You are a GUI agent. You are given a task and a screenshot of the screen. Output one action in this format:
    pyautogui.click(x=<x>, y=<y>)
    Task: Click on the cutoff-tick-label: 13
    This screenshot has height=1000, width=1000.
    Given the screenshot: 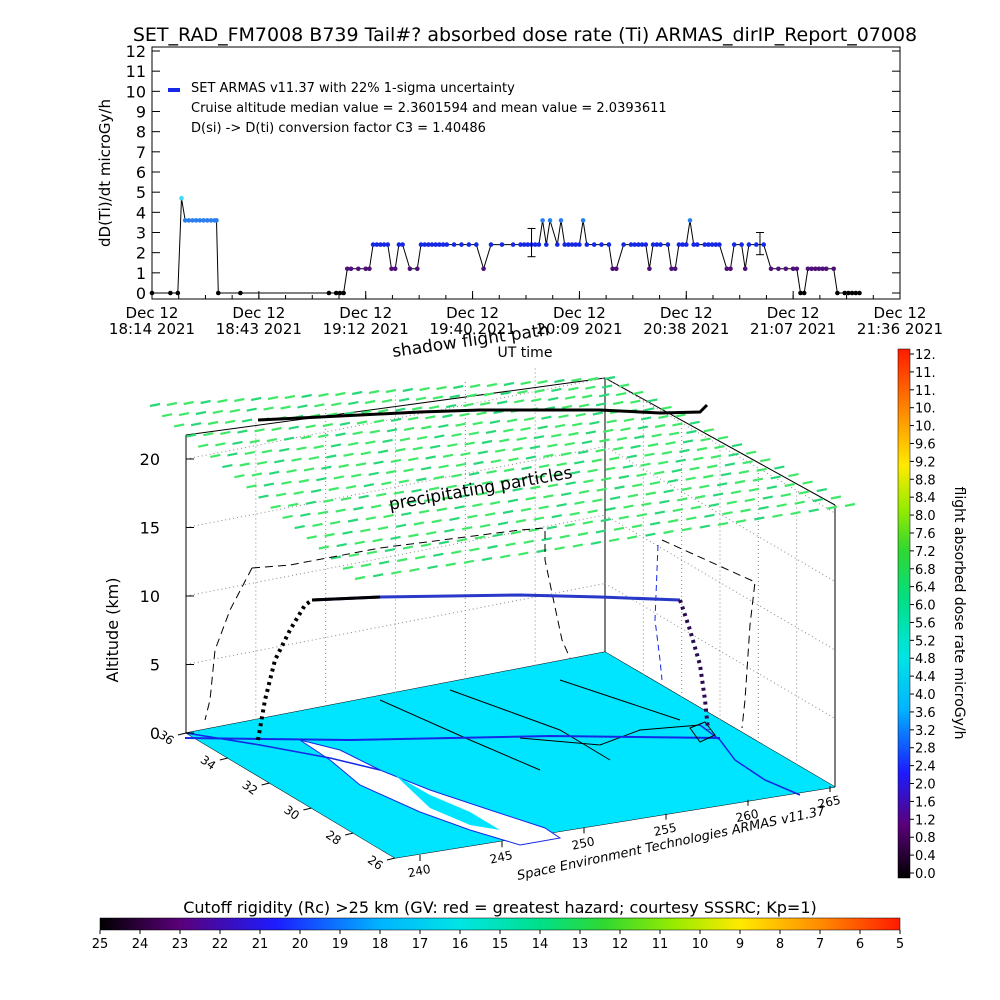 What is the action you would take?
    pyautogui.click(x=580, y=944)
    